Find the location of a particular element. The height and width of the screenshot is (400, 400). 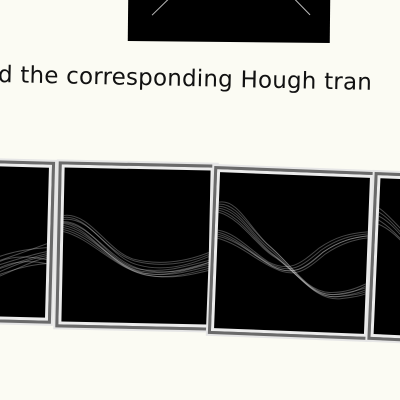

top-image-figure is located at coordinates (229, 22).